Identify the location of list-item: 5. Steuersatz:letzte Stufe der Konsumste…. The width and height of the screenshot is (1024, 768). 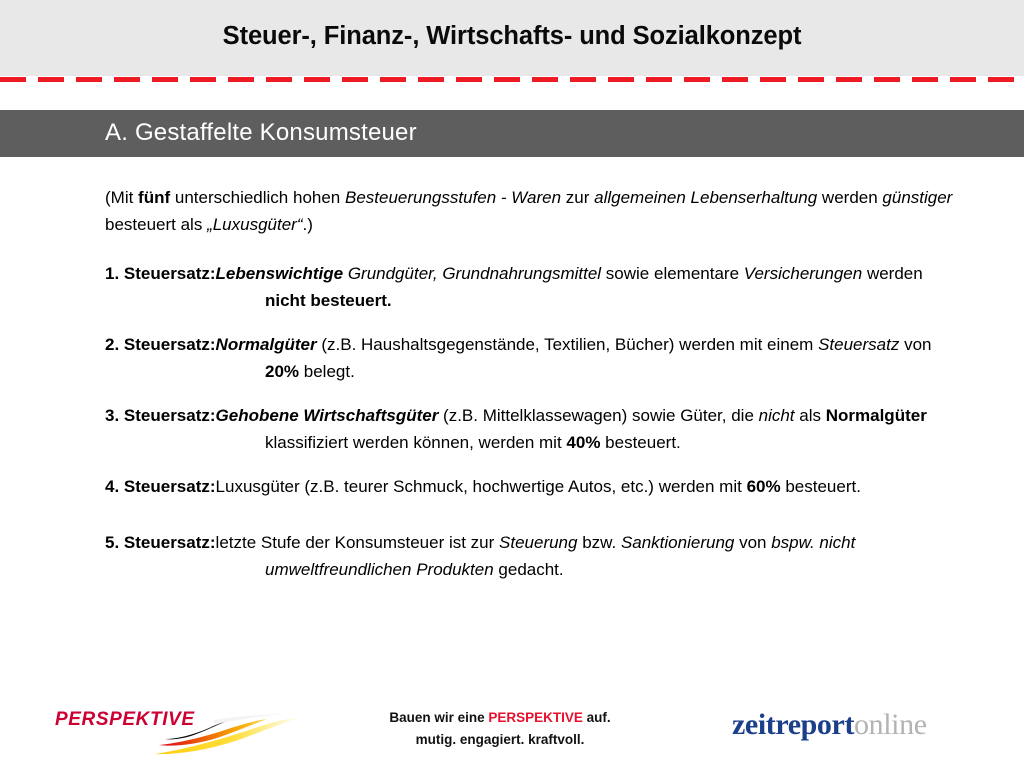
(535, 556).